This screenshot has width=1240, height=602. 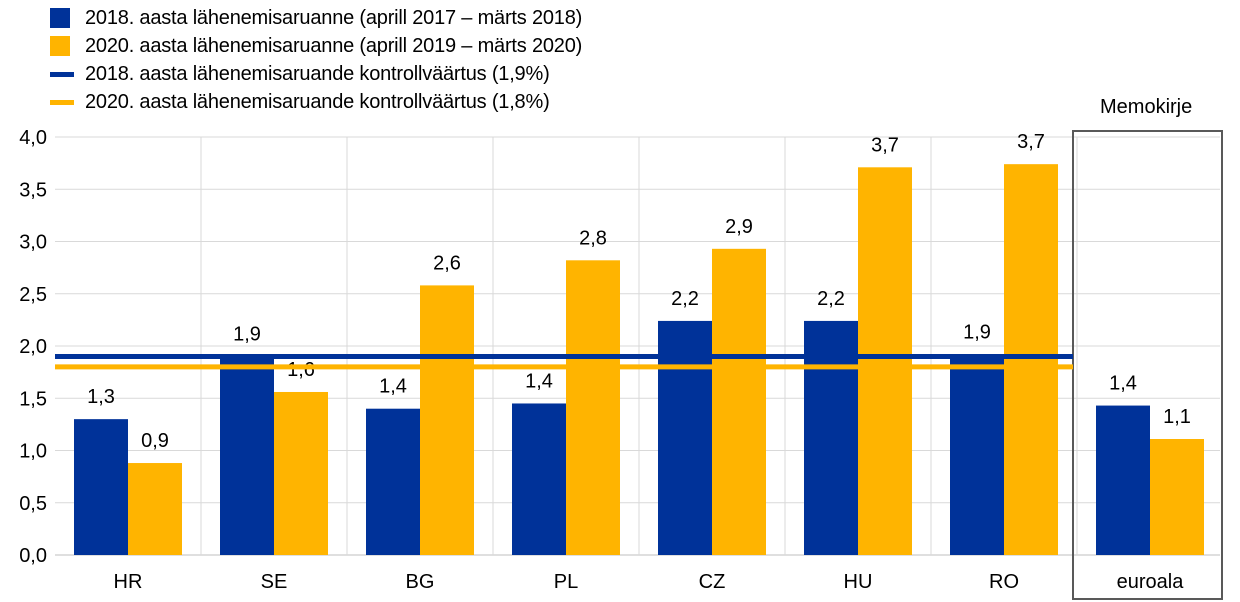 What do you see at coordinates (33, 504) in the screenshot?
I see `y-tick-label: 0,5` at bounding box center [33, 504].